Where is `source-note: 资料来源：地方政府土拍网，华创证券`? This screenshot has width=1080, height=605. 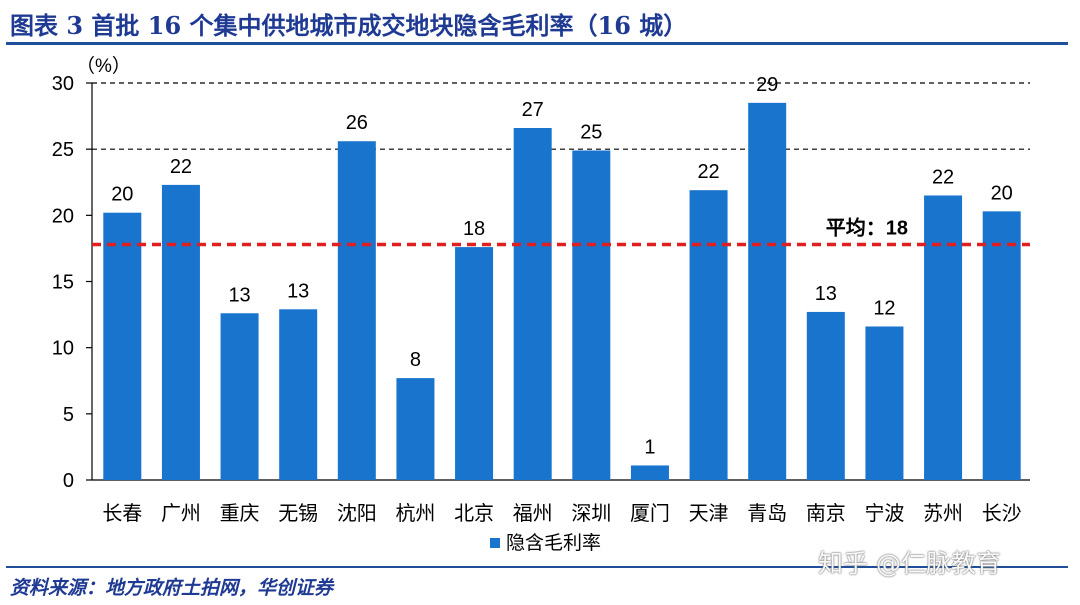 source-note: 资料来源：地方政府土拍网，华创证券 is located at coordinates (172, 588).